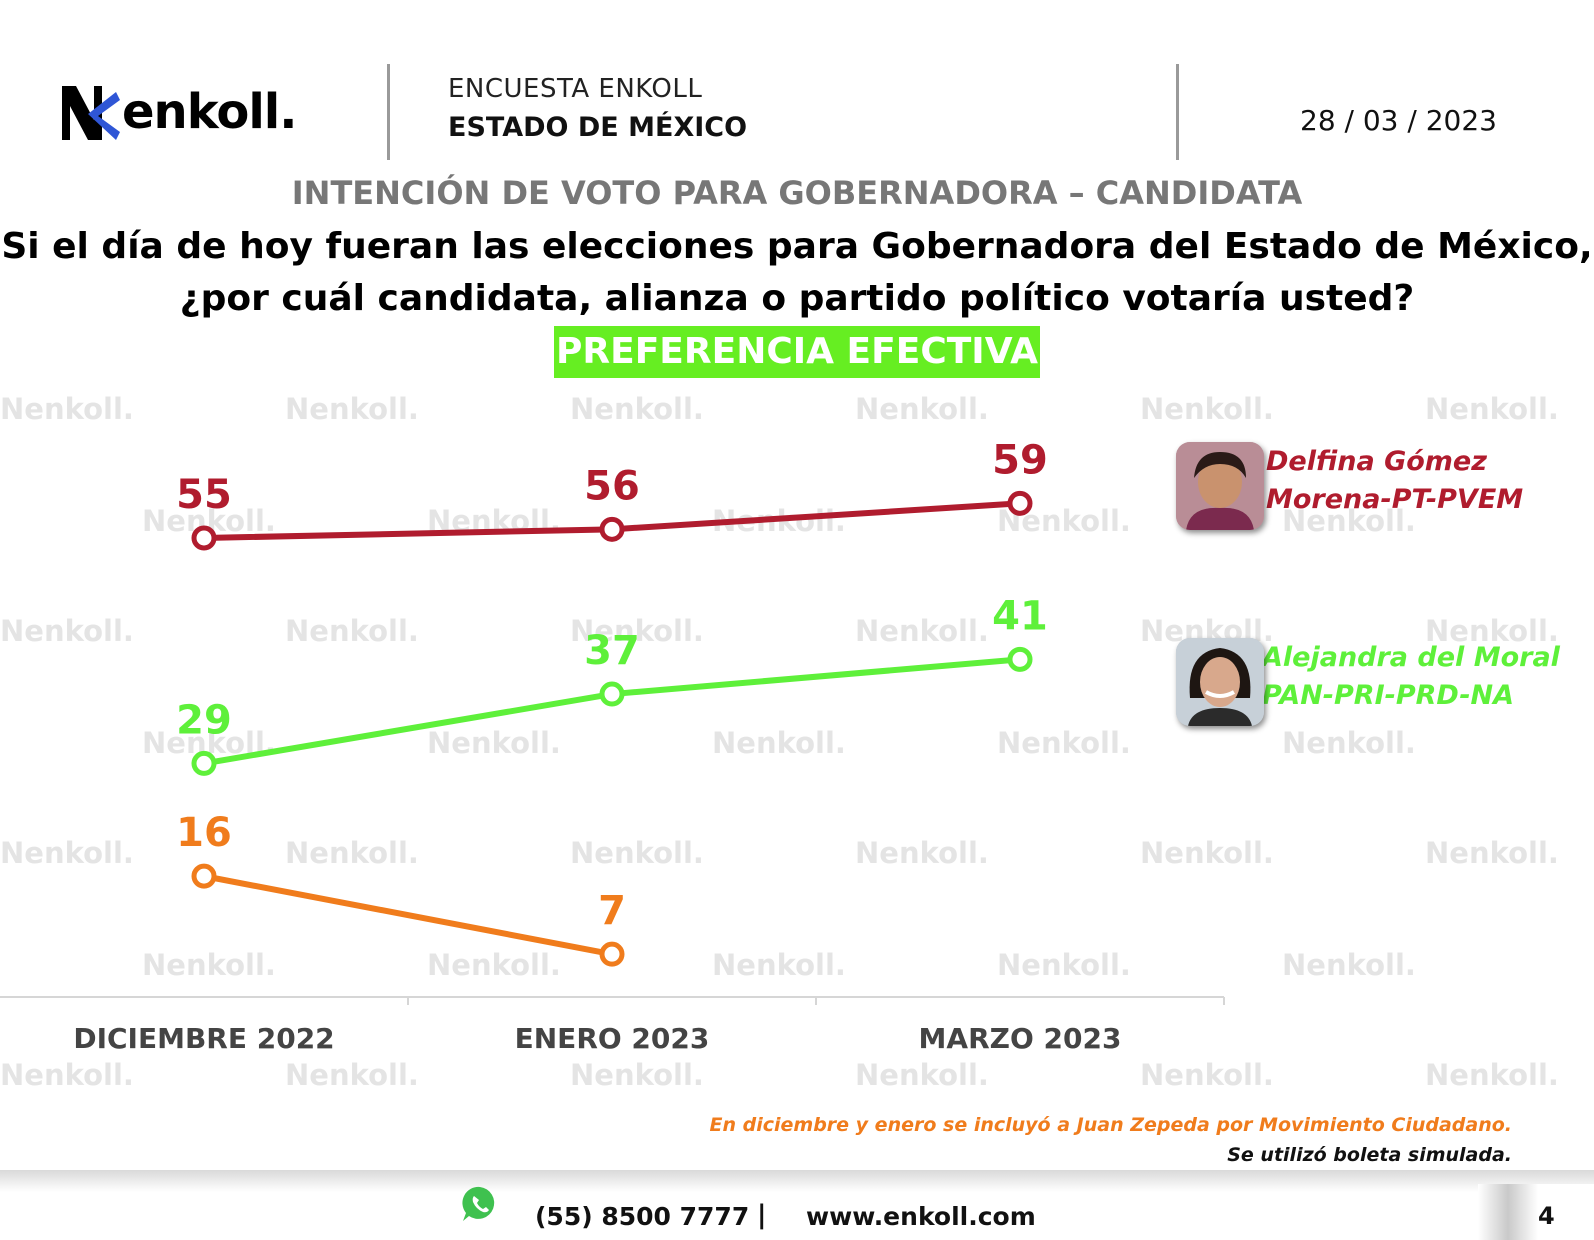 The height and width of the screenshot is (1240, 1594). What do you see at coordinates (388, 112) in the screenshot?
I see `header-divider` at bounding box center [388, 112].